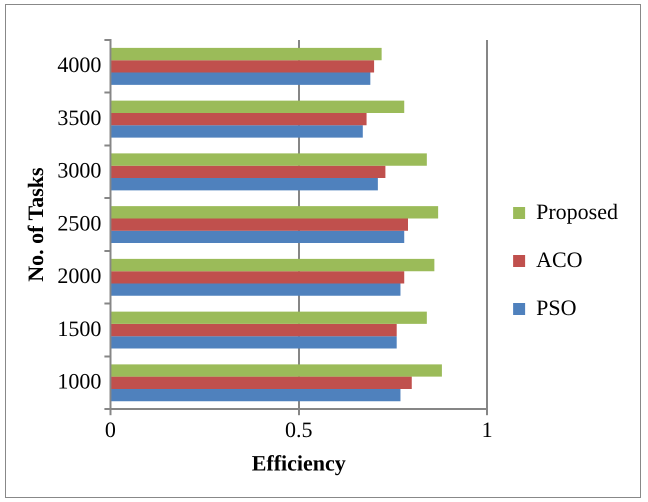  Describe the element at coordinates (79, 223) in the screenshot. I see `y-tick-label: 2500` at that location.